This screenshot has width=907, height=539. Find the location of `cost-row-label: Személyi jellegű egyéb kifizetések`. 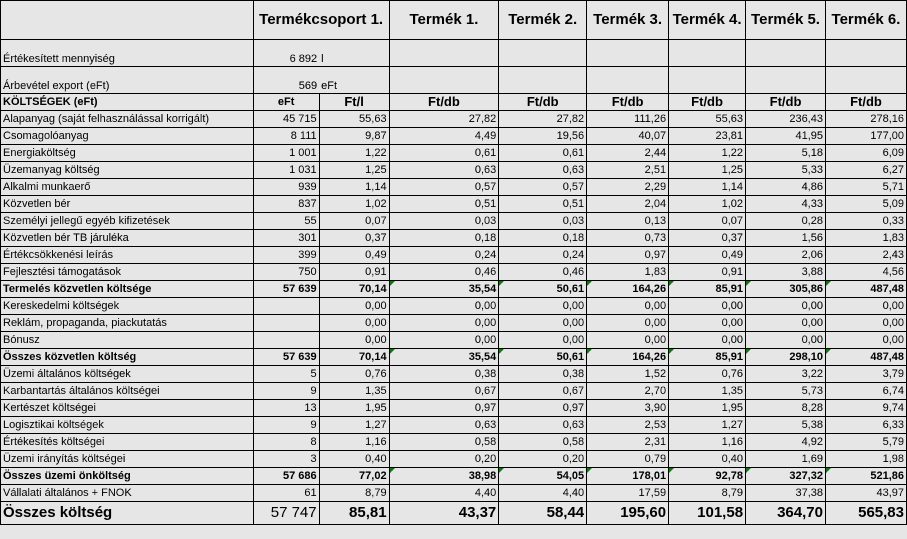

cost-row-label: Személyi jellegű egyéb kifizetések is located at coordinates (127, 221).